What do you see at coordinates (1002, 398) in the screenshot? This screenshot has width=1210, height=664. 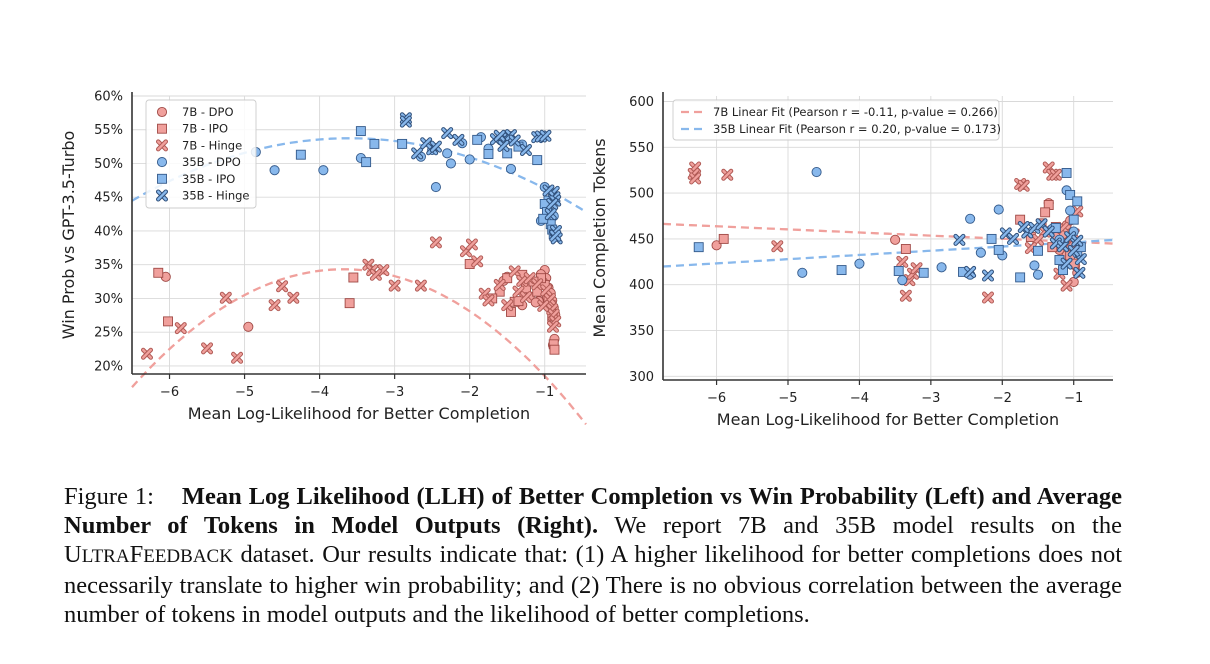 I see `x-tick-label: −2` at bounding box center [1002, 398].